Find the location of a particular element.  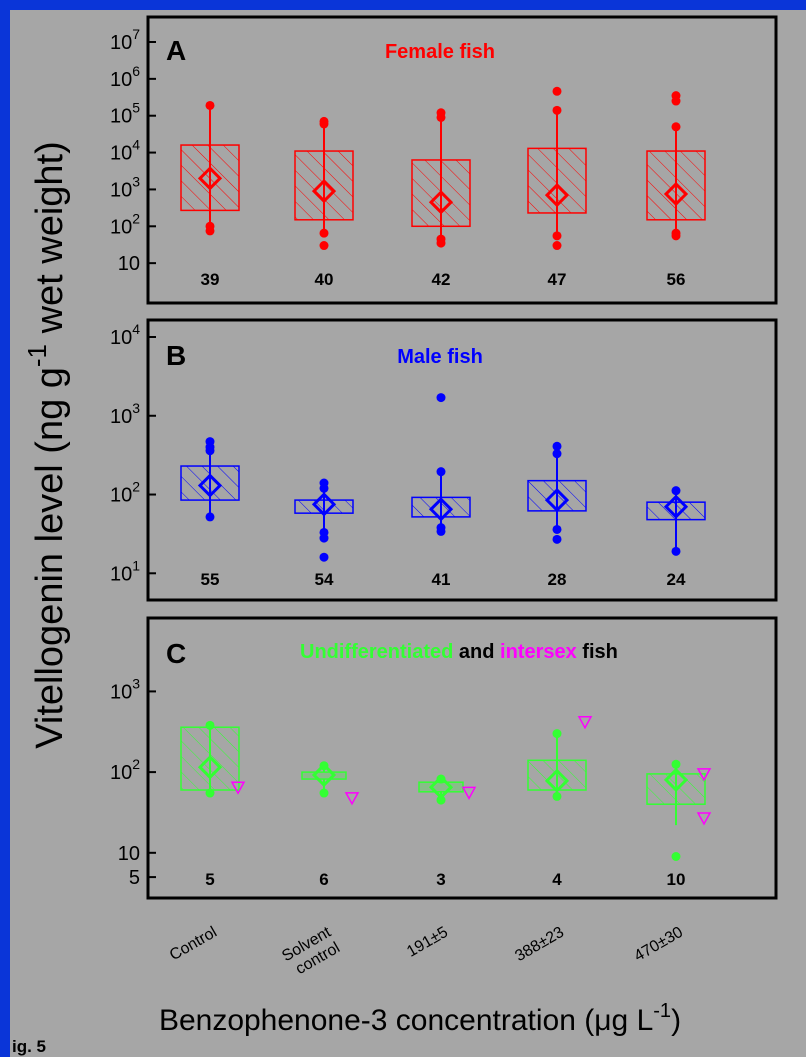

box-1: 40 is located at coordinates (324, 202).